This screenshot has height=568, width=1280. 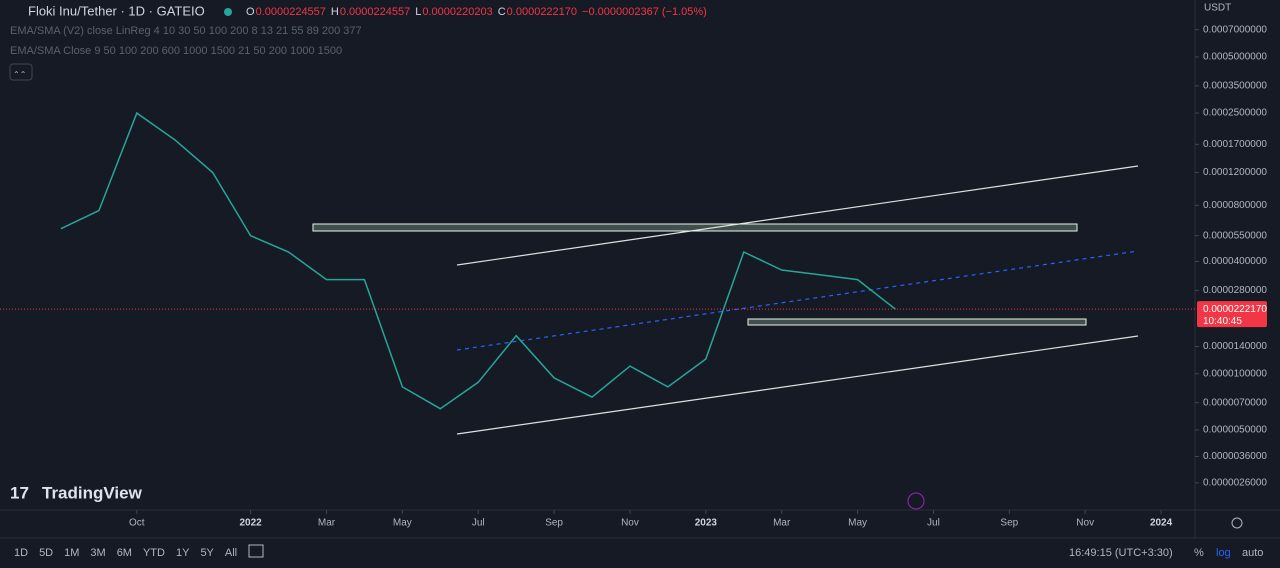 What do you see at coordinates (1235, 430) in the screenshot?
I see `y-tick-label: 0.0000050000` at bounding box center [1235, 430].